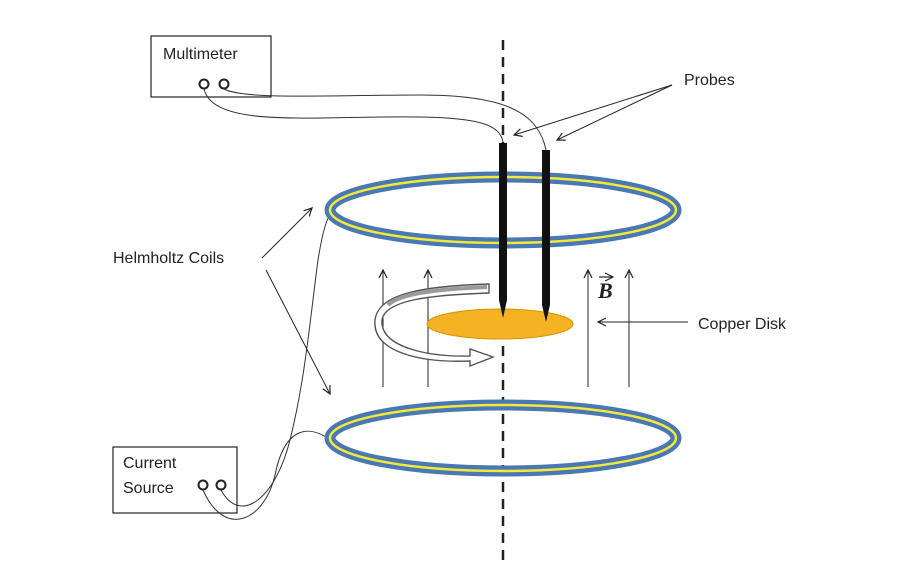 The height and width of the screenshot is (574, 914). Describe the element at coordinates (150, 463) in the screenshot. I see `current-source-label-line1: Current` at that location.